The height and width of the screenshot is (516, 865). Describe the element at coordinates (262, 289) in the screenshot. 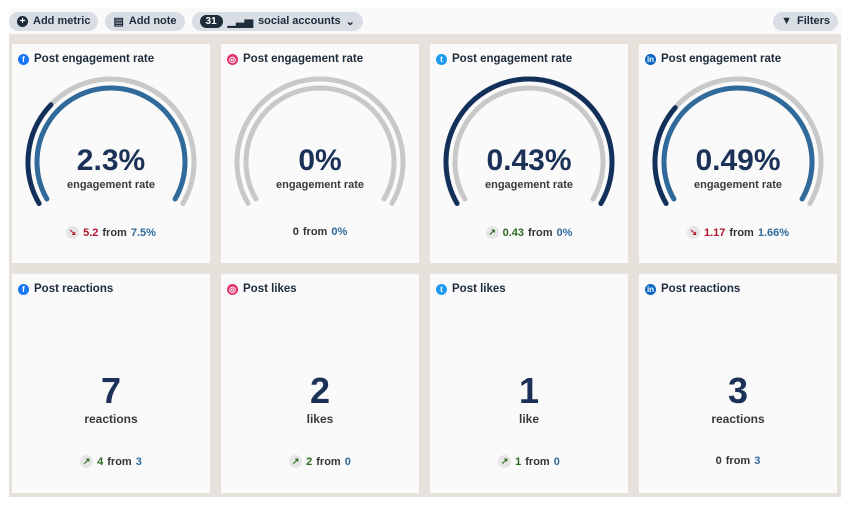

I see `card-title: ◎ Post likes` at that location.